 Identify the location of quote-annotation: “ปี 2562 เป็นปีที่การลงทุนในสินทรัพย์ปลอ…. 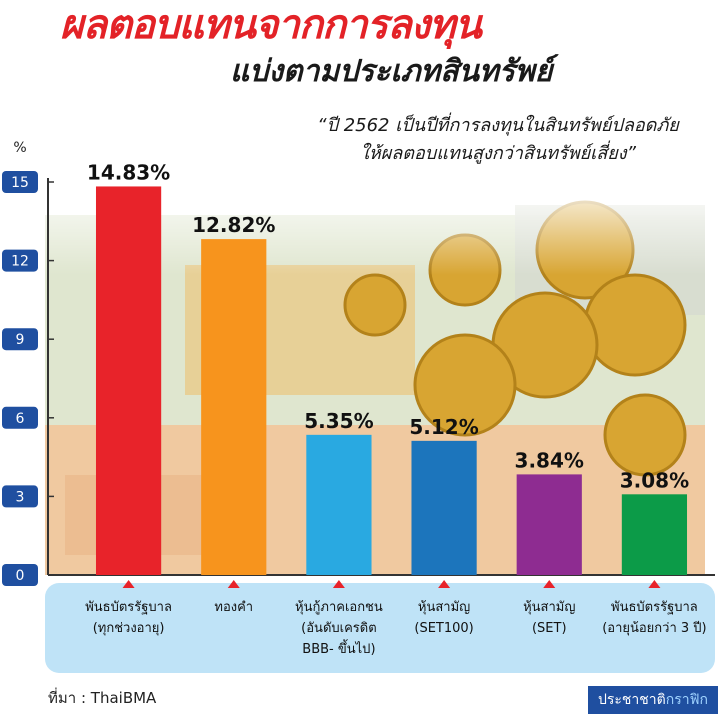
(498, 140).